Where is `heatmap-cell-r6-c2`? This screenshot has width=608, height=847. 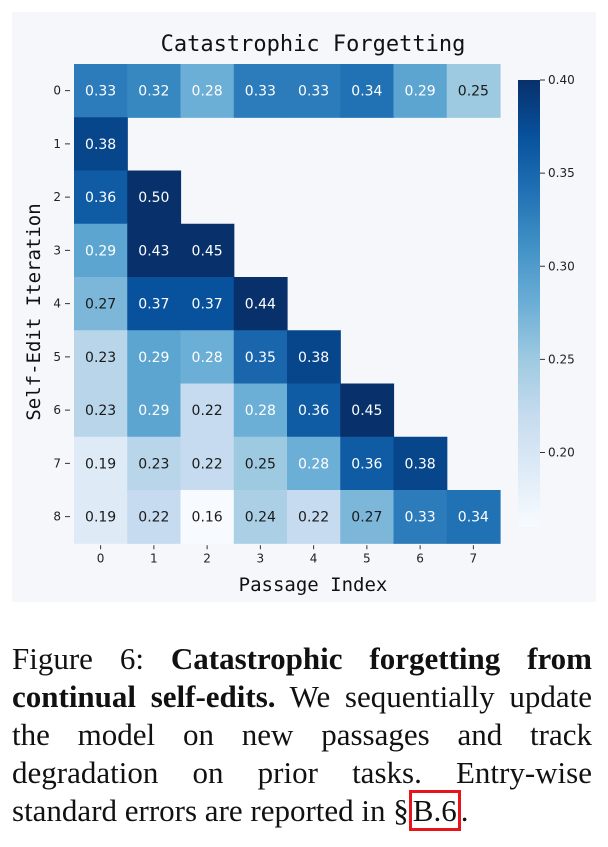 heatmap-cell-r6-c2 is located at coordinates (207, 410).